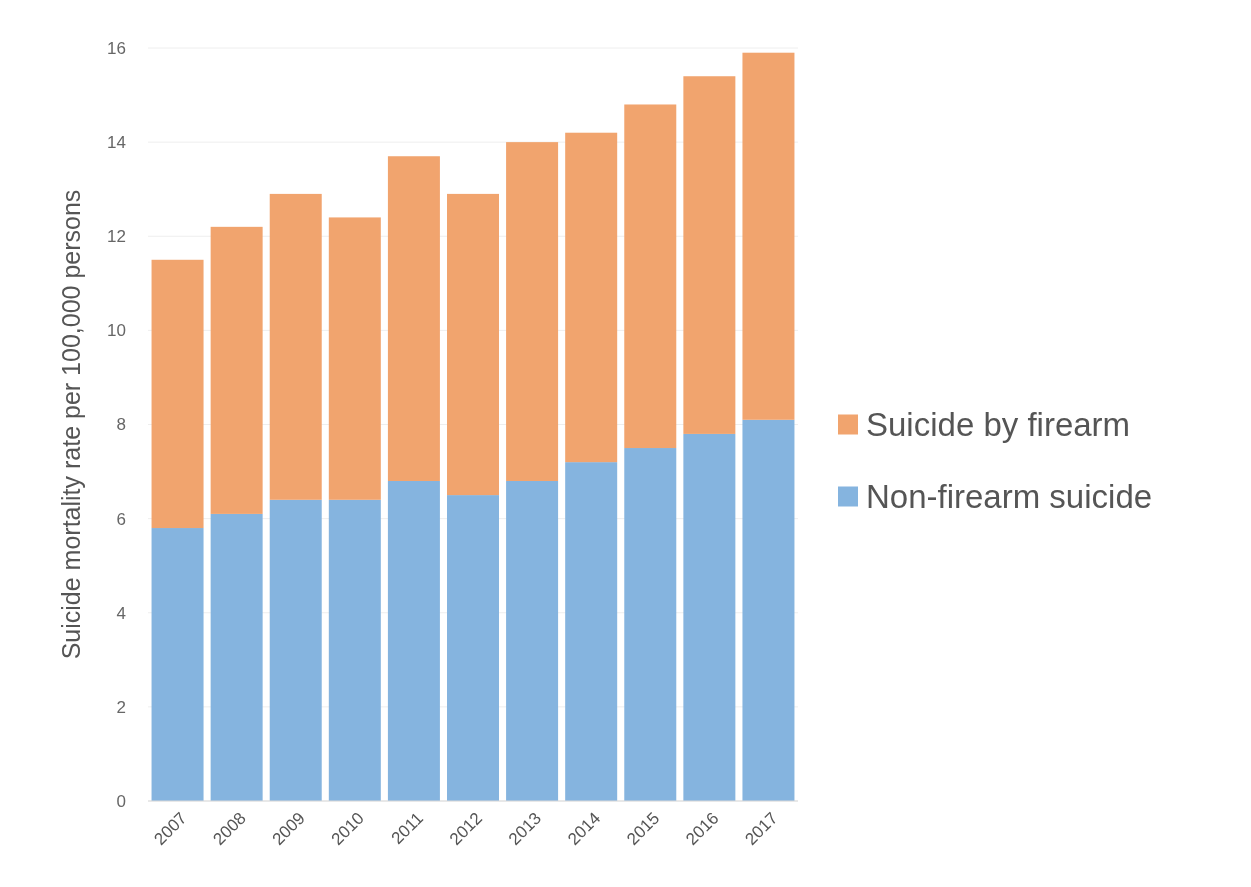 Image resolution: width=1251 pixels, height=887 pixels. I want to click on legend-label: Non-firearm suicide, so click(1009, 497).